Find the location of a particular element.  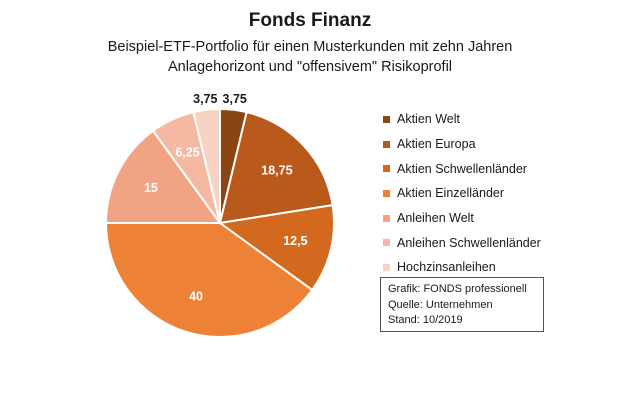

pie-slice-aktien-schwellenlaender is located at coordinates (276, 248).